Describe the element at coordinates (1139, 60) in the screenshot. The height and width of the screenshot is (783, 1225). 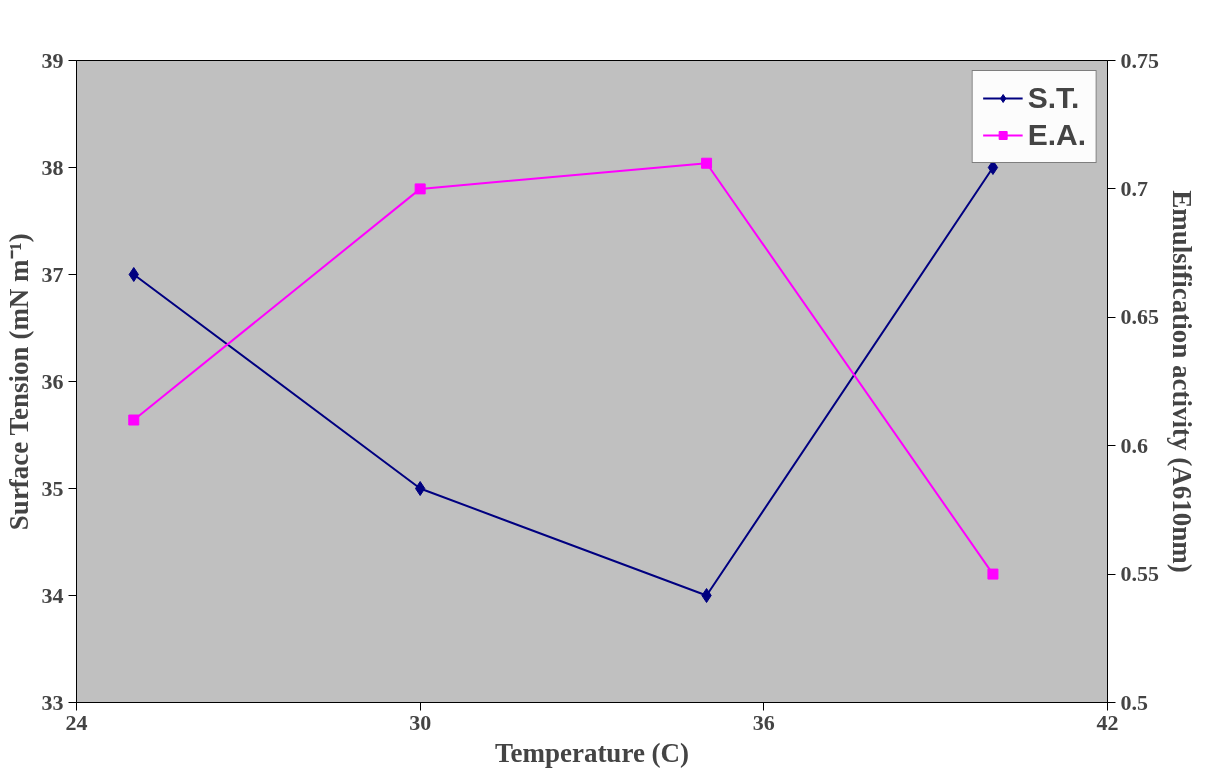
I see `y2-tick-label: 0.75` at that location.